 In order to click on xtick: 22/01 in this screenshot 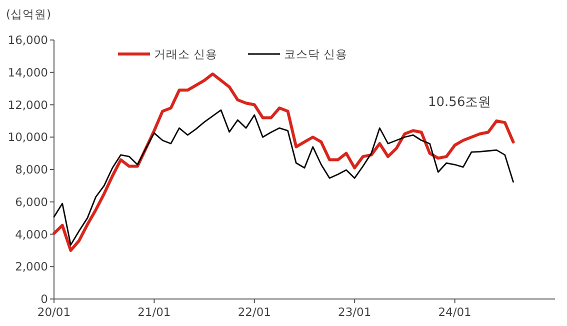, I will do `click(254, 312)`.